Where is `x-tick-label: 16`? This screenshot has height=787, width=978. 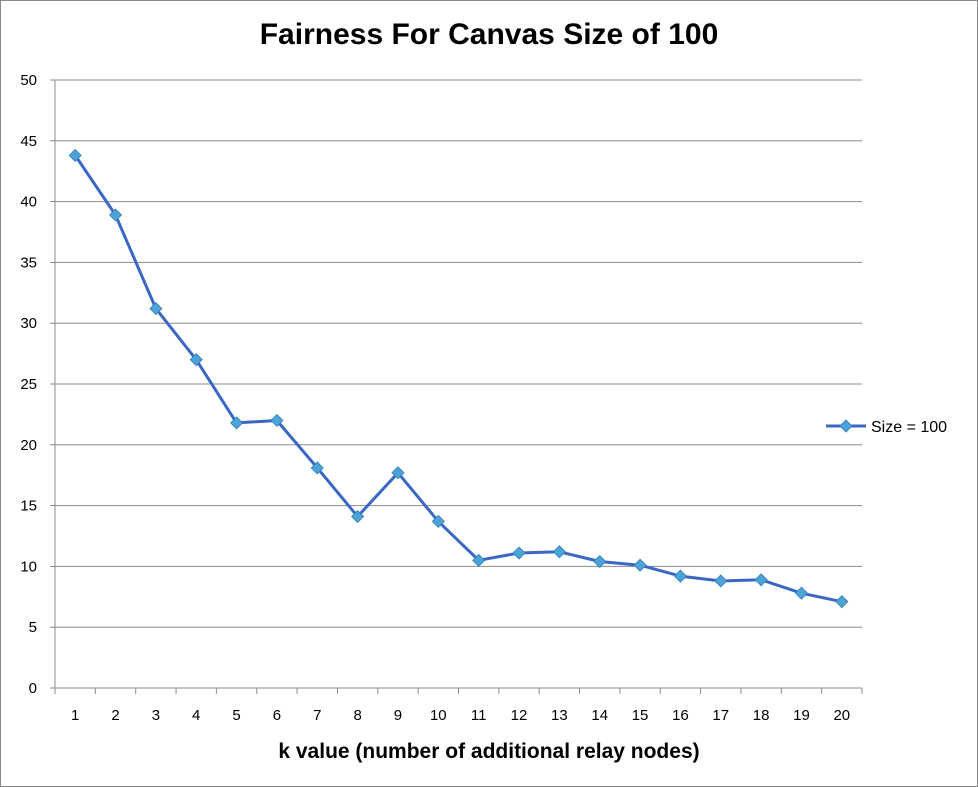 x-tick-label: 16 is located at coordinates (680, 715).